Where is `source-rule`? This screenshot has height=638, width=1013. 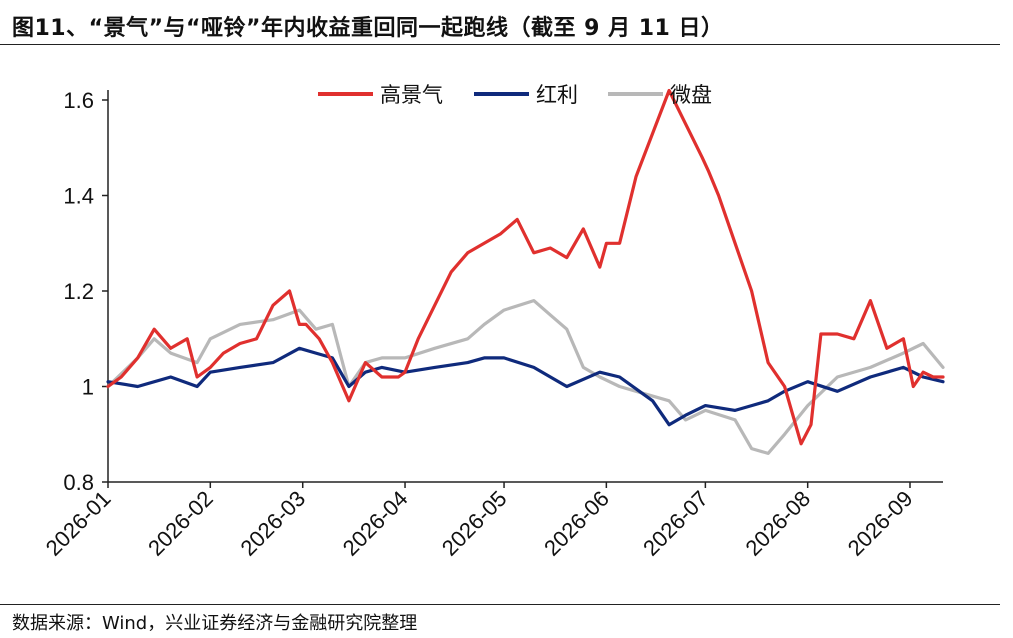
source-rule is located at coordinates (500, 604).